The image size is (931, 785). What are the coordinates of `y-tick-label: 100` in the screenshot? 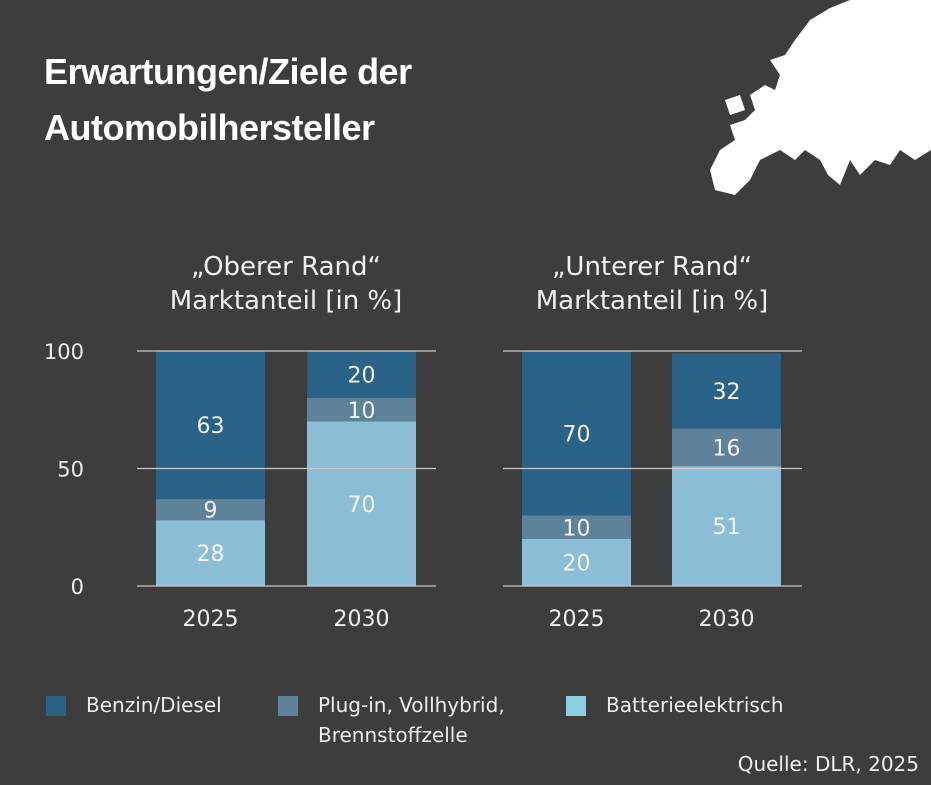 It's located at (64, 352).